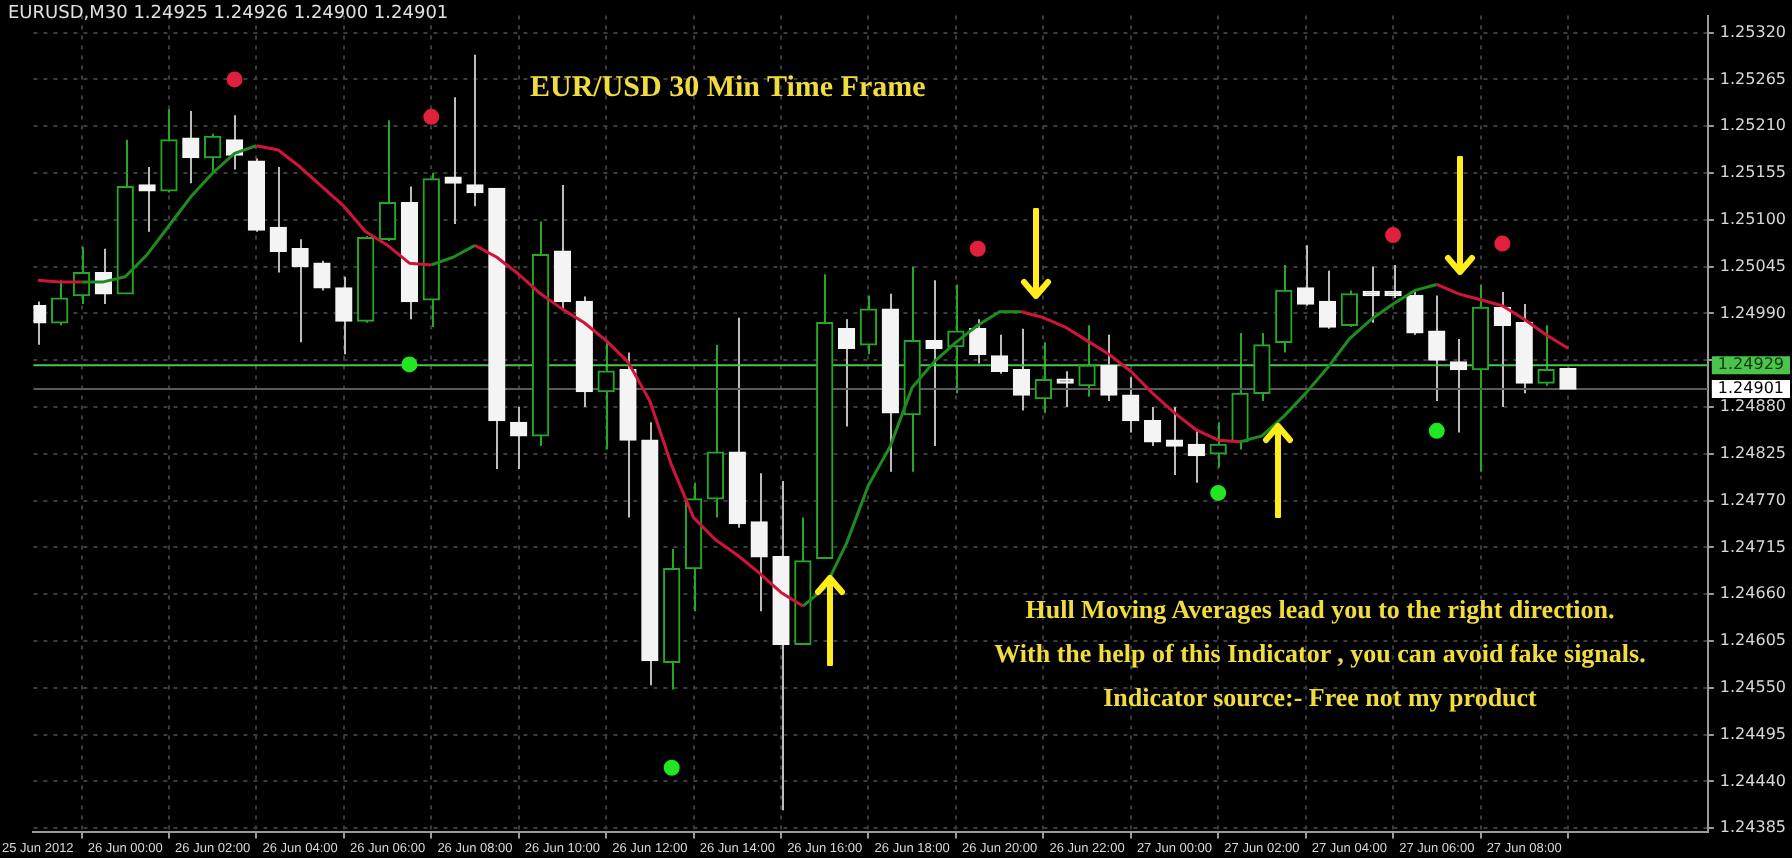 Image resolution: width=1792 pixels, height=858 pixels. Describe the element at coordinates (1753, 640) in the screenshot. I see `y-tick-label: 1.24605` at that location.